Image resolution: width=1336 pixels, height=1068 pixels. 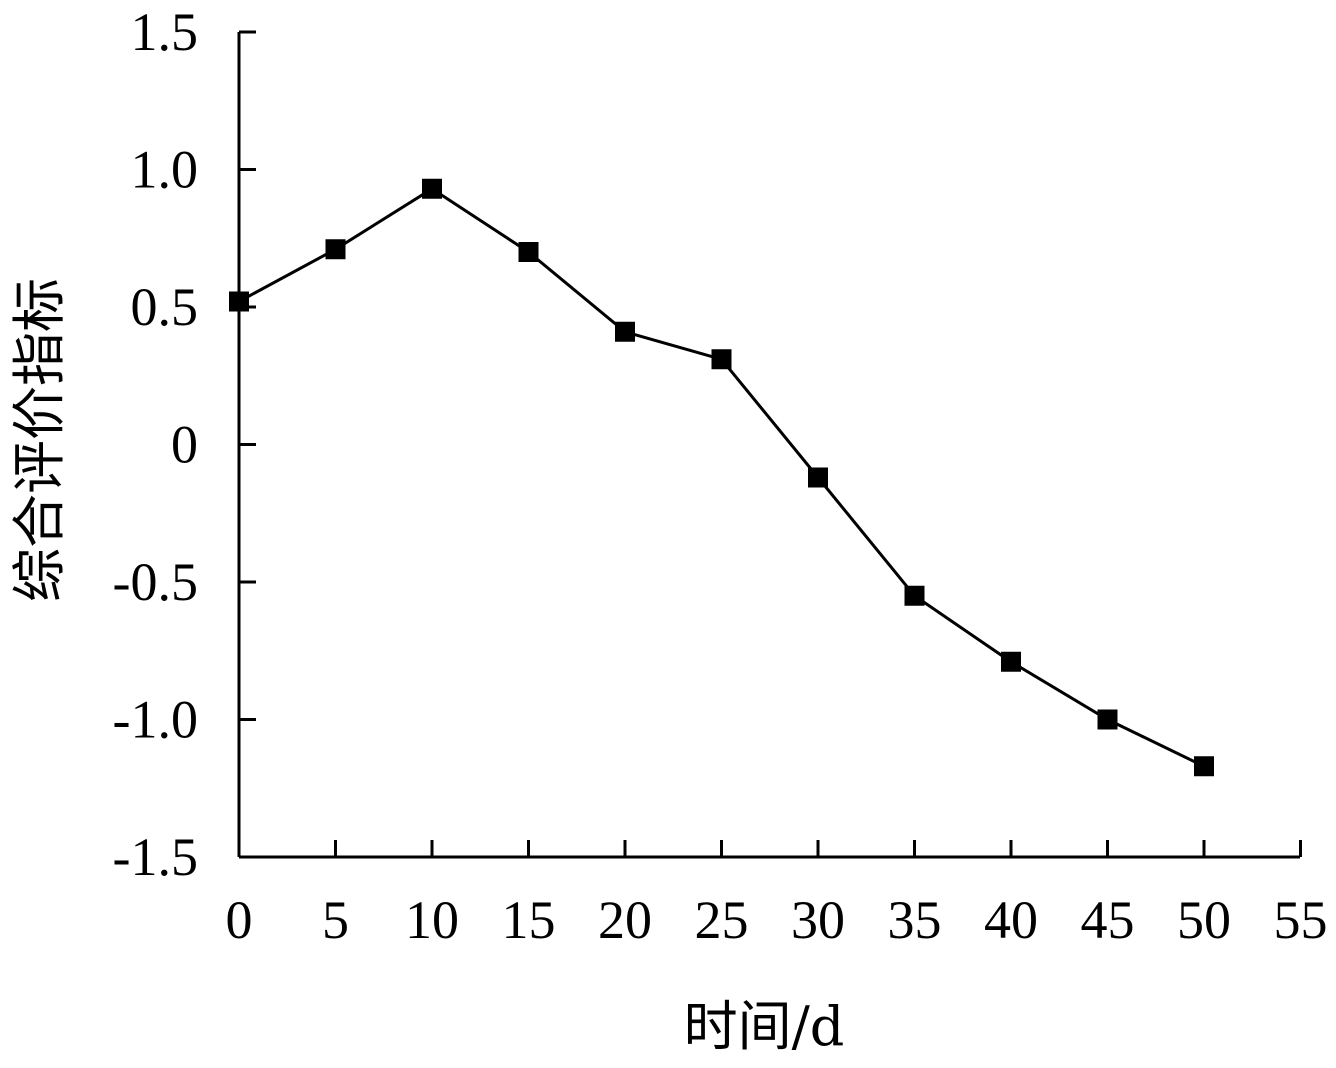 I want to click on y-tick-label: 0, so click(x=184, y=445).